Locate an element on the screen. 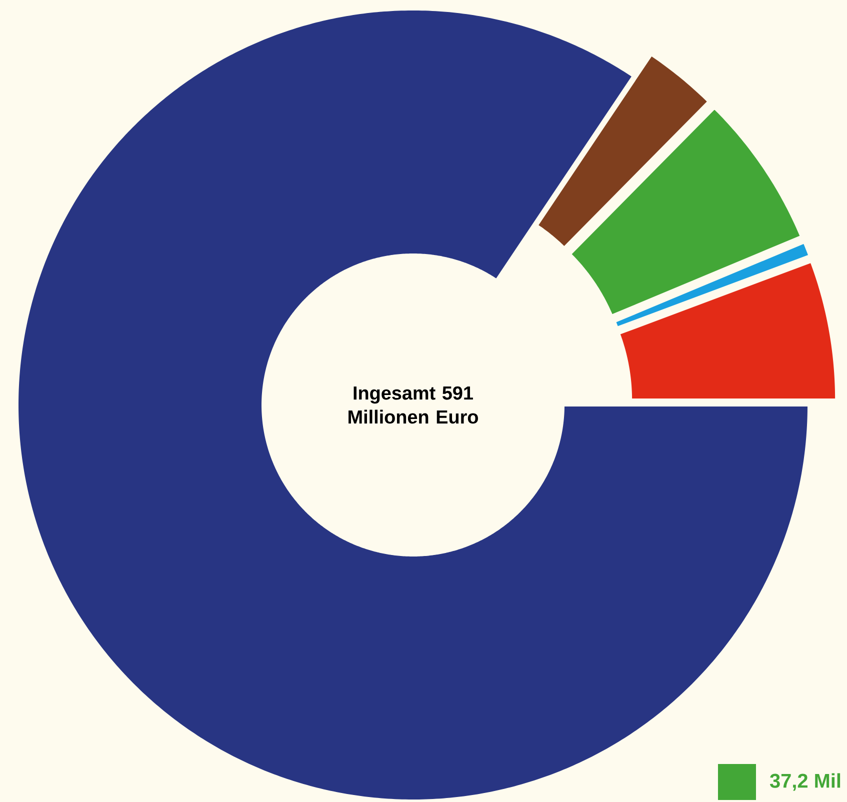 The height and width of the screenshot is (802, 847). text: Ingesamt 591 Millionen Euro is located at coordinates (413, 405).